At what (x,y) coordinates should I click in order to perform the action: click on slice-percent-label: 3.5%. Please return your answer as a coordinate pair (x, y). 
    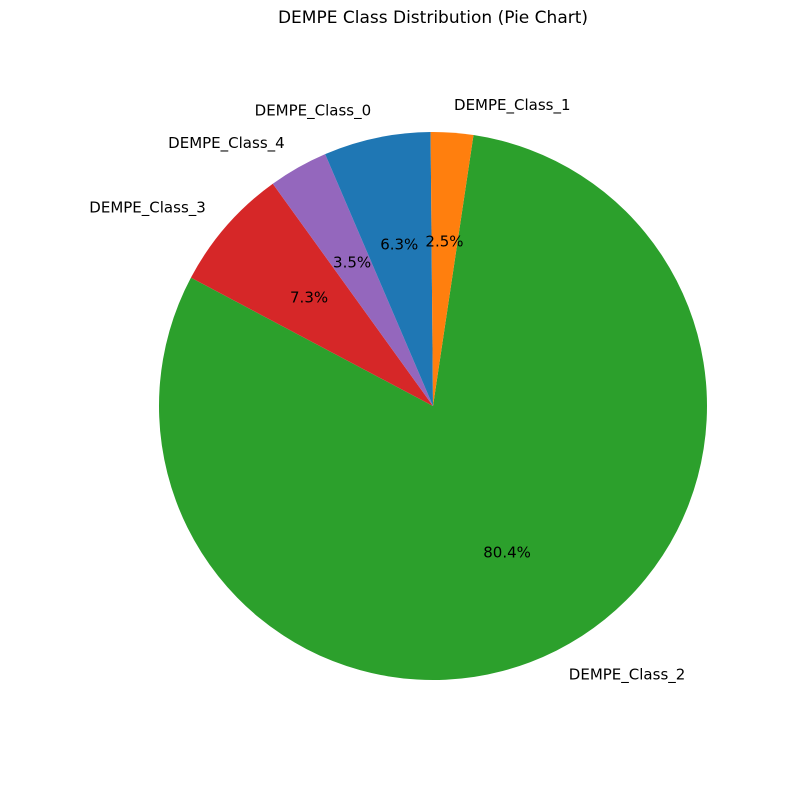
    Looking at the image, I should click on (352, 262).